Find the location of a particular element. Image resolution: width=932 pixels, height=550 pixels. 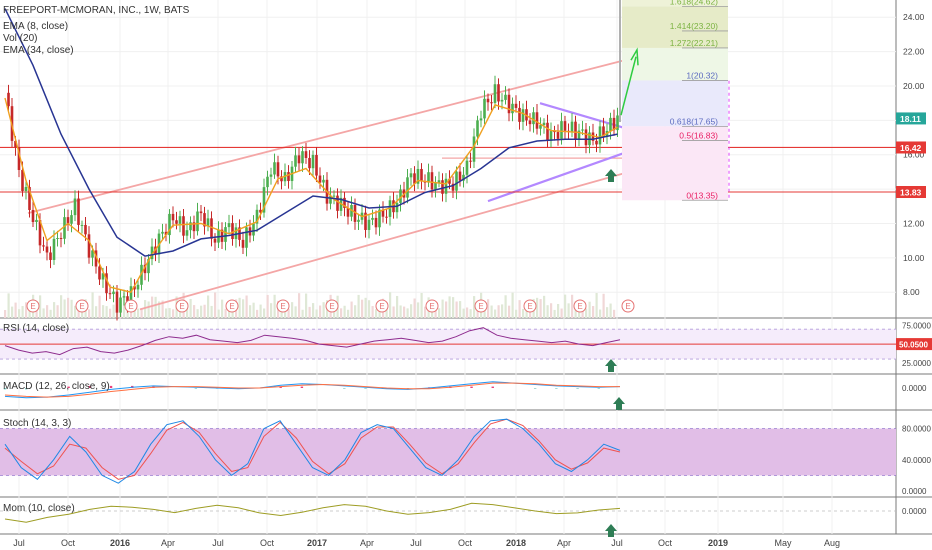

price-tag-label: 13.83 is located at coordinates (911, 193).